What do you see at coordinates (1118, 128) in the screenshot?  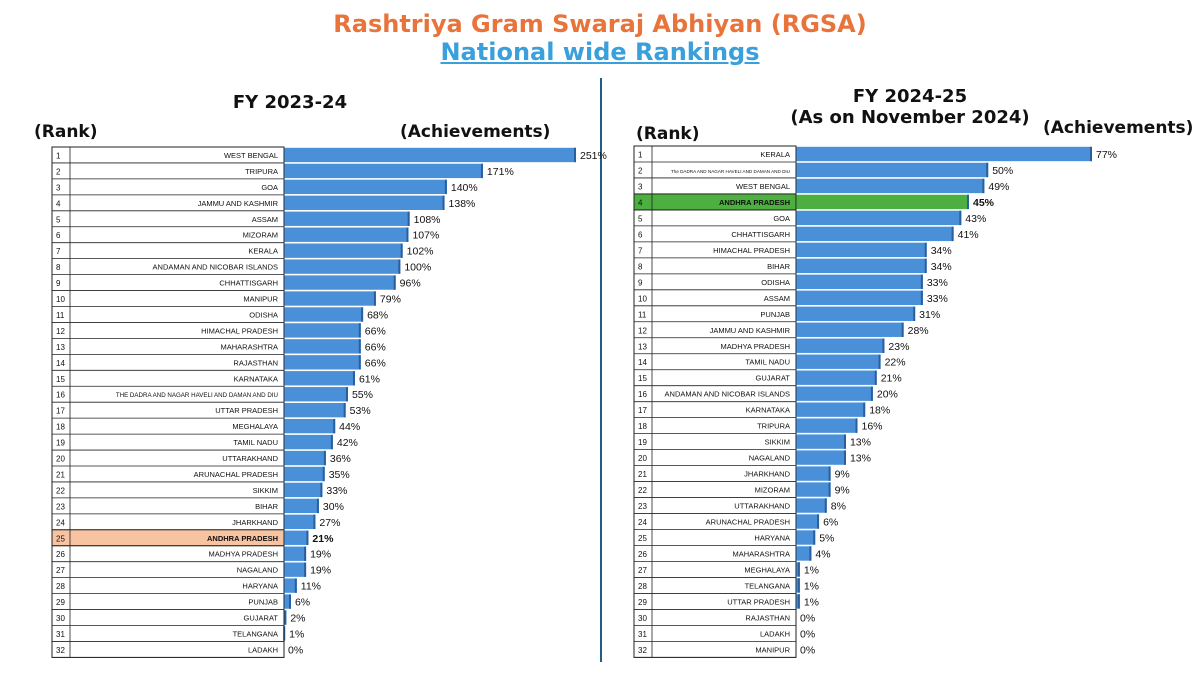 I see `right-achievements-label: (Achievements)` at bounding box center [1118, 128].